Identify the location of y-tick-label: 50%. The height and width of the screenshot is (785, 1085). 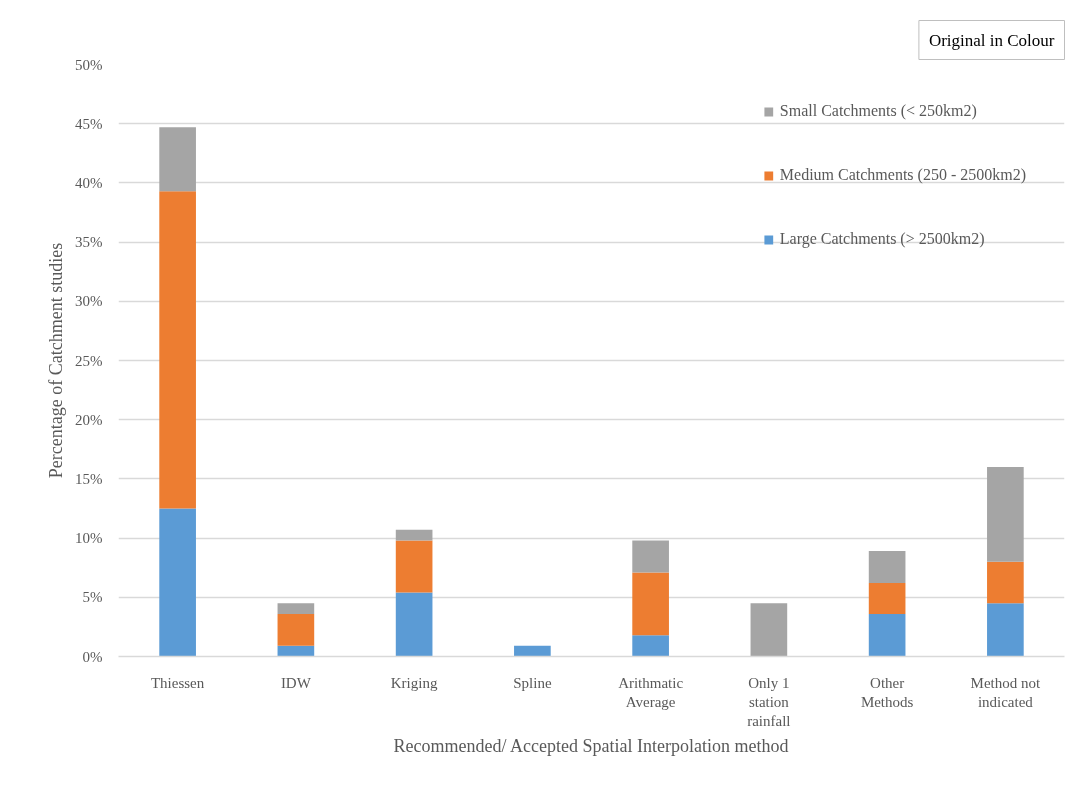
(89, 64).